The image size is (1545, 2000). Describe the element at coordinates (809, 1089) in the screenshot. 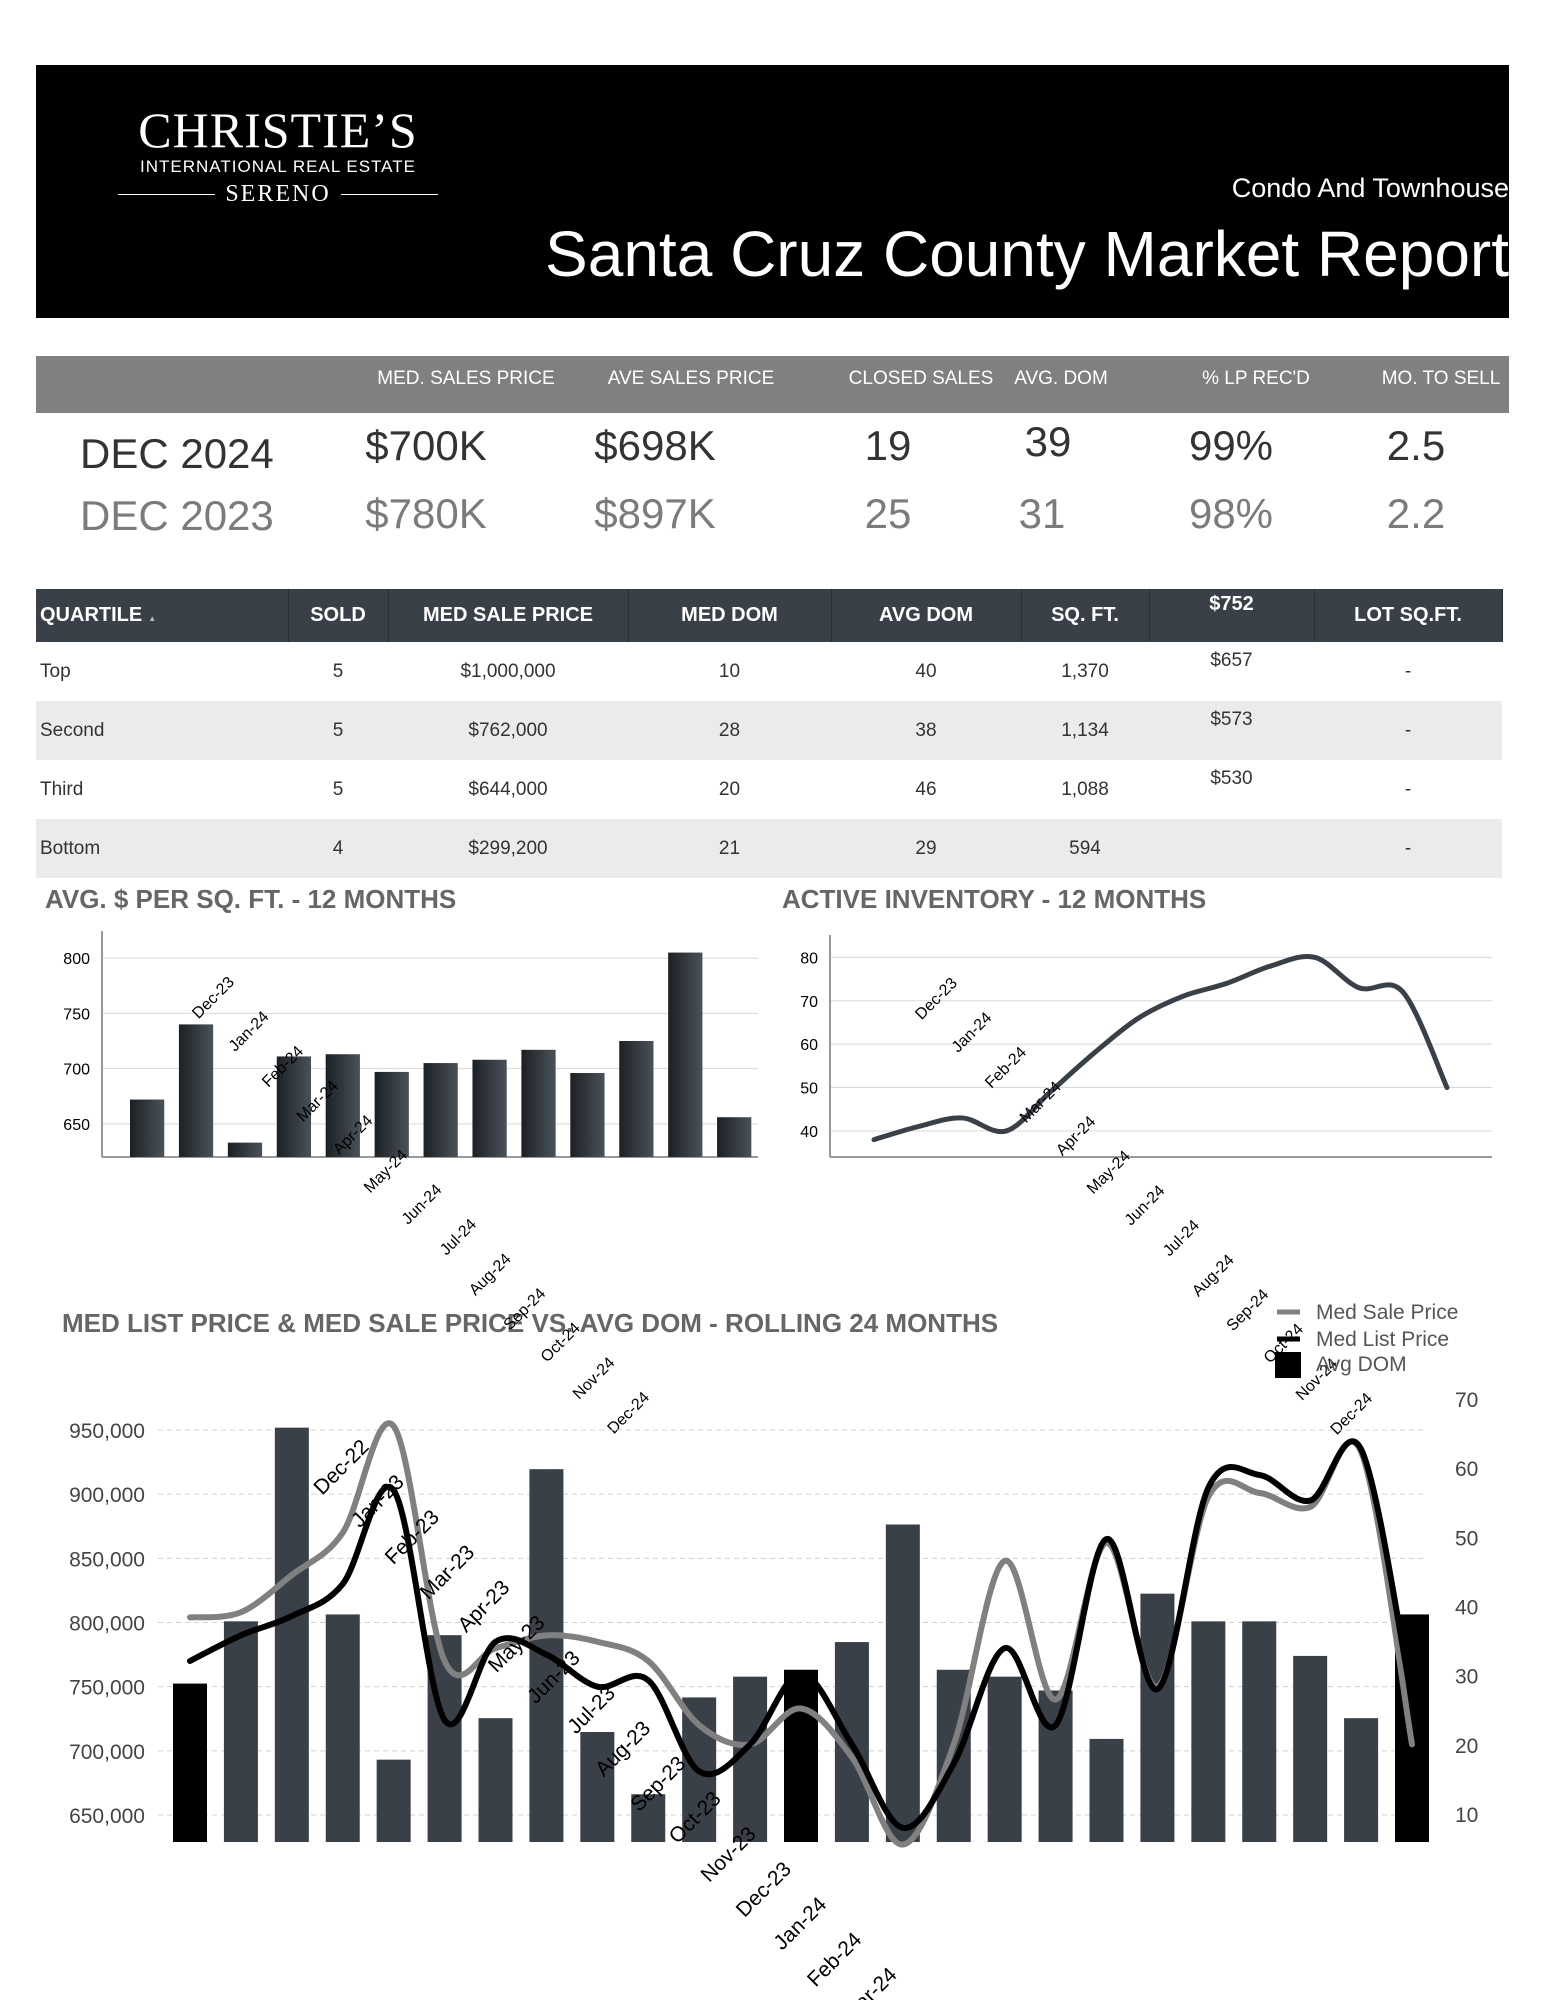

I see `y-tick-label: 50` at that location.